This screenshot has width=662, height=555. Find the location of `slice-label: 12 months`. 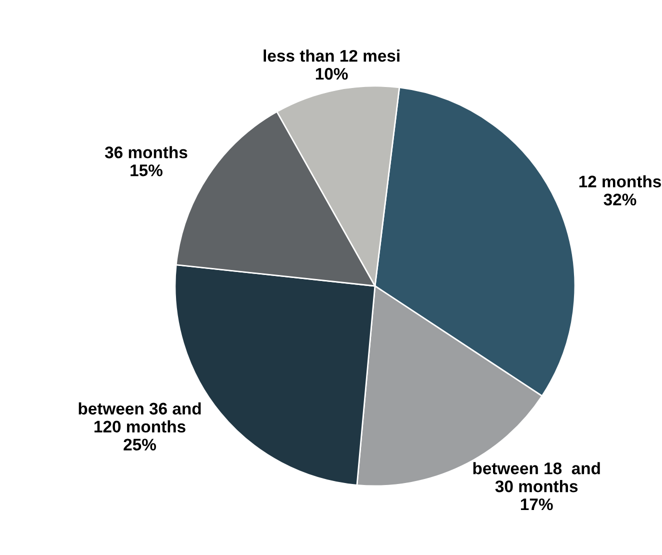

slice-label: 12 months is located at coordinates (620, 181).